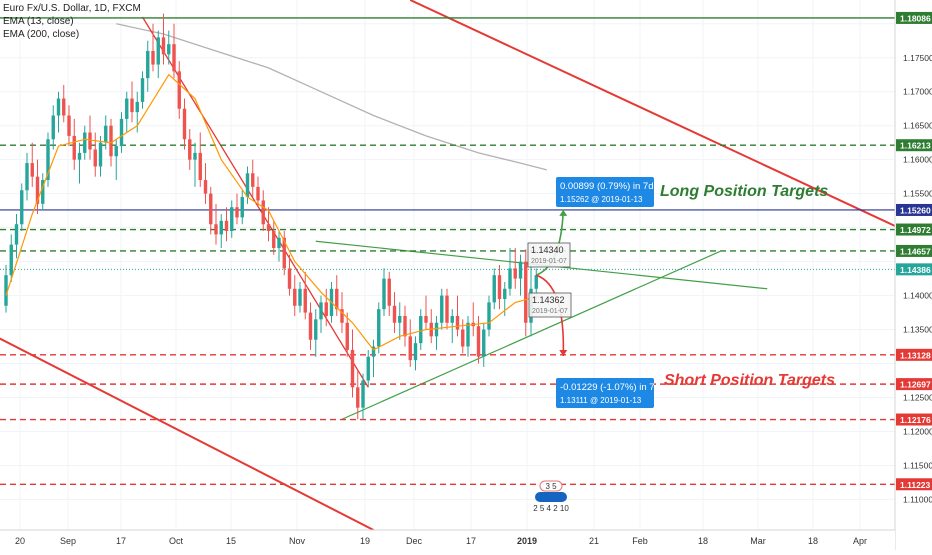 Image resolution: width=932 pixels, height=555 pixels. Describe the element at coordinates (563, 352) in the screenshot. I see `short-arrowhead` at that location.